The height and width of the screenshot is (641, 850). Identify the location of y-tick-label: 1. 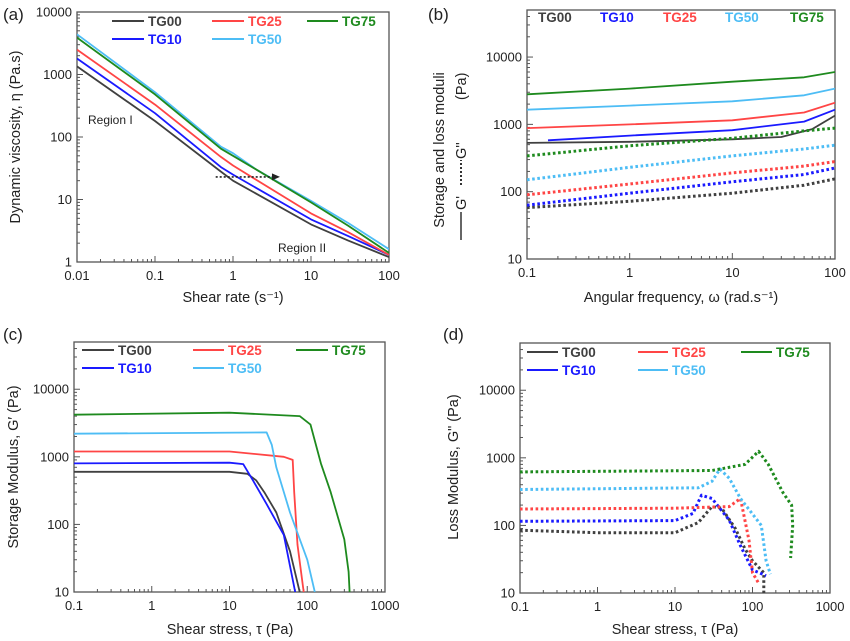
(68, 262).